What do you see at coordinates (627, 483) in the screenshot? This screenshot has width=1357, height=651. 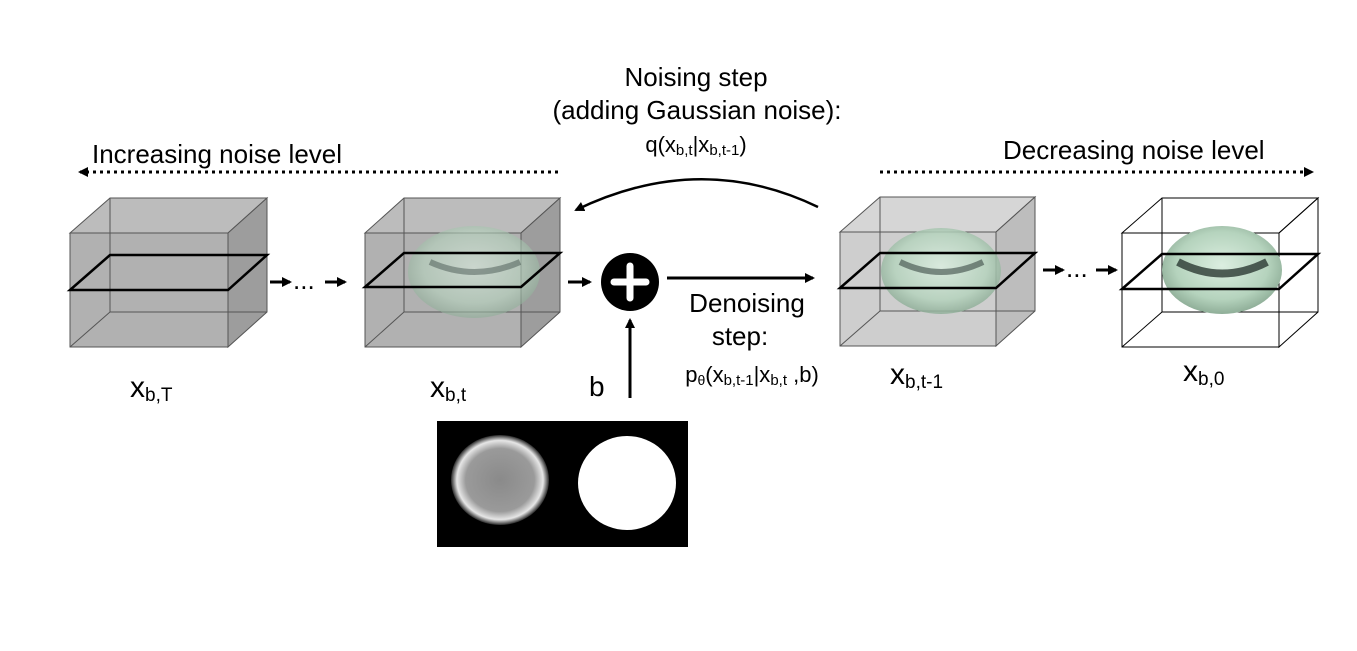 I see `segmentation-mask-image` at bounding box center [627, 483].